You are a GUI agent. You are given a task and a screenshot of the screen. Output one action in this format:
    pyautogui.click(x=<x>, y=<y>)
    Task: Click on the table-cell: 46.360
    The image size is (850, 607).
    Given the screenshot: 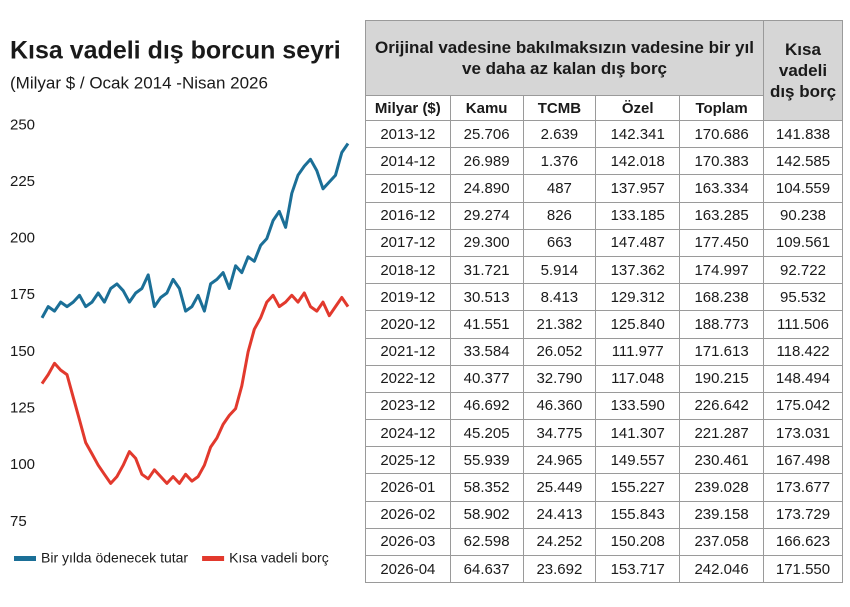 What is the action you would take?
    pyautogui.click(x=559, y=406)
    